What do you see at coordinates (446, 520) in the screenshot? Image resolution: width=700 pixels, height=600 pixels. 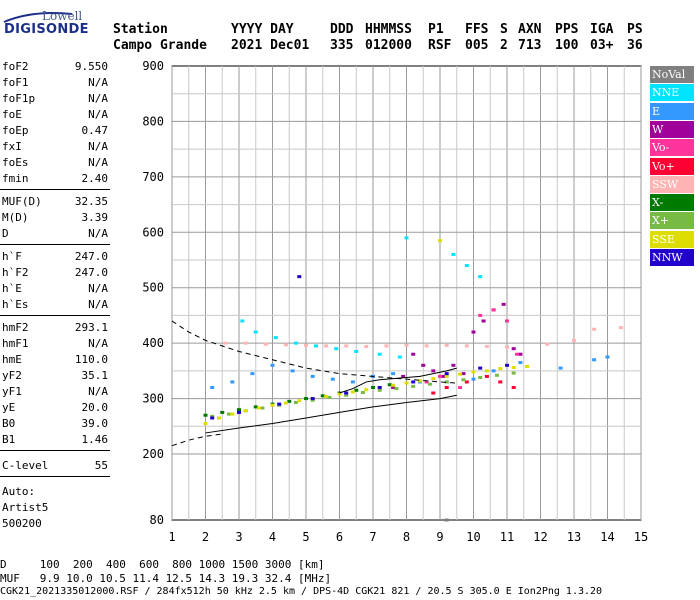 I see `echo-point-noval` at bounding box center [446, 520].